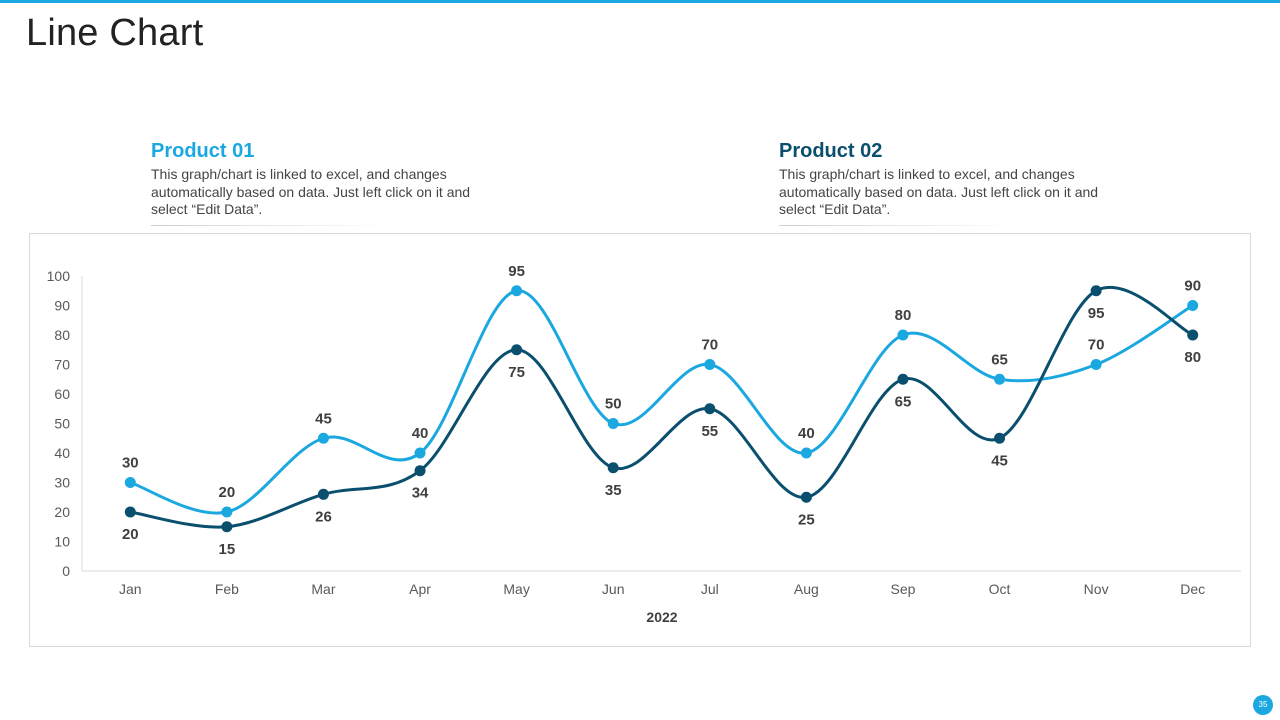 Image resolution: width=1280 pixels, height=720 pixels. I want to click on series-1-data-label: 50, so click(613, 404).